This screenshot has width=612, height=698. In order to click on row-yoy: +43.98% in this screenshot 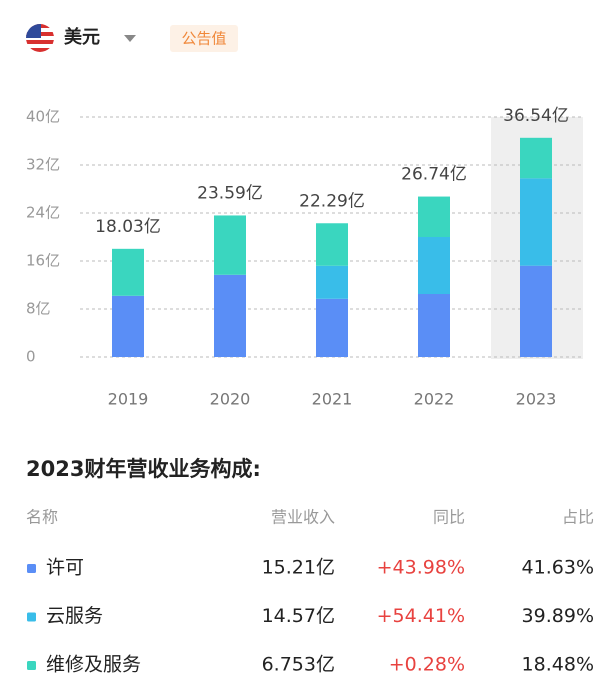, I will do `click(421, 568)`.